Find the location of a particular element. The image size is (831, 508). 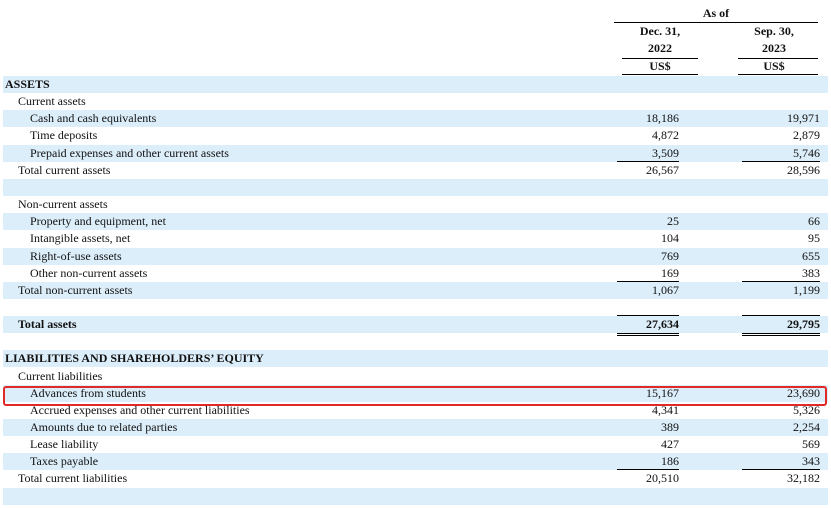

col1-currency-underline is located at coordinates (660, 74).